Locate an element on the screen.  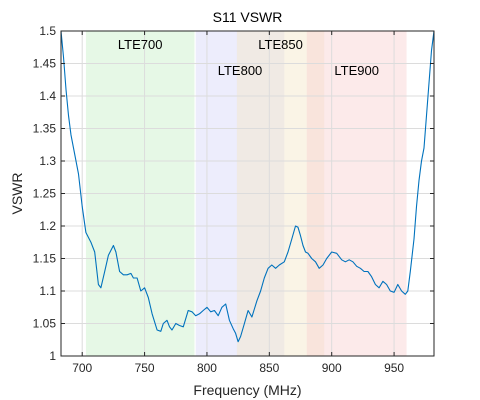
band-label-layer: LTE700 LTE800 LTE850 LTE900 is located at coordinates (248, 57).